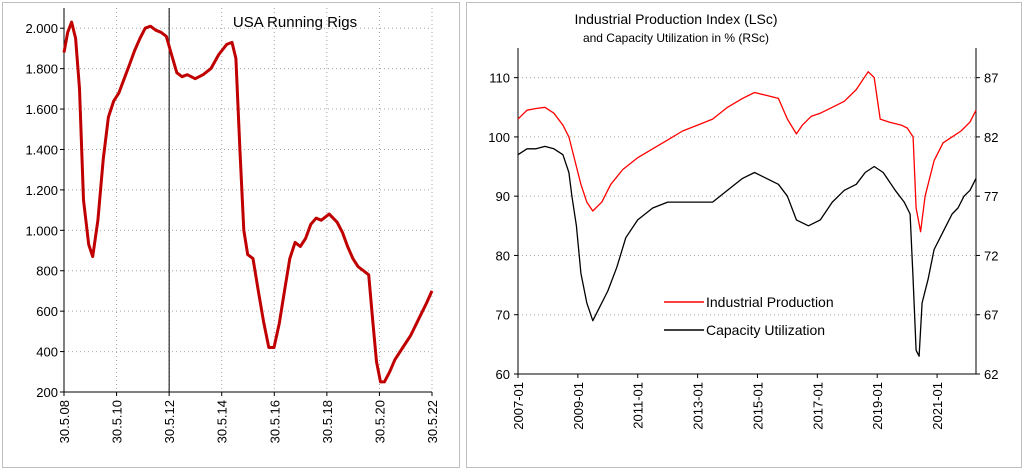  I want to click on rigs-y-tick-label-7: 1.600, so click(41, 109).